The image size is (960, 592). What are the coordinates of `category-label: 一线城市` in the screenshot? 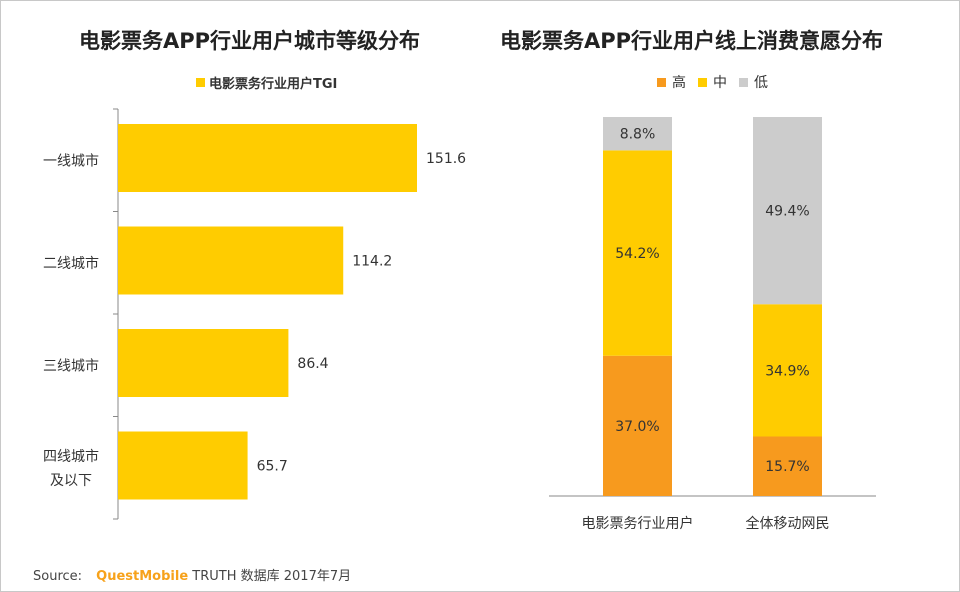 It's located at (71, 160).